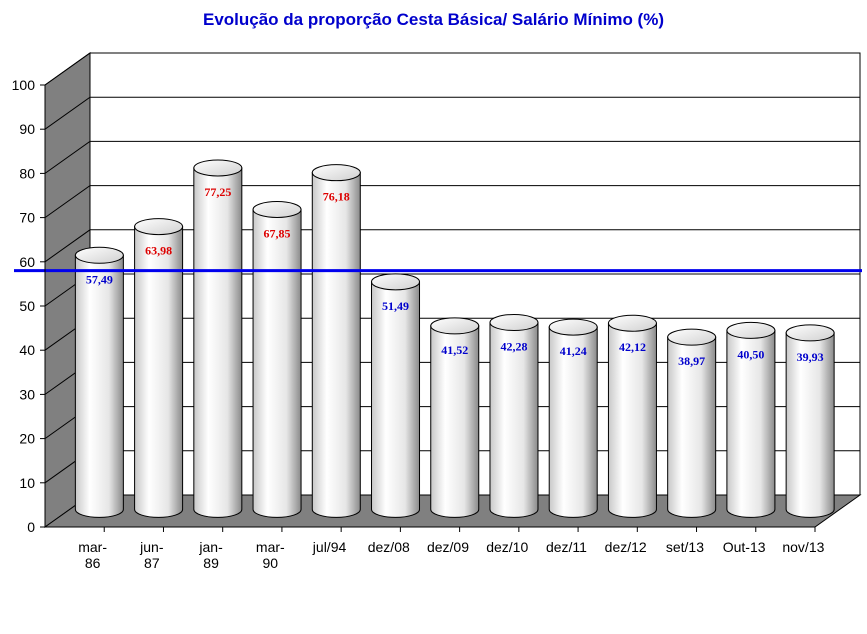  Describe the element at coordinates (211, 563) in the screenshot. I see `x-tick-label: 89` at that location.